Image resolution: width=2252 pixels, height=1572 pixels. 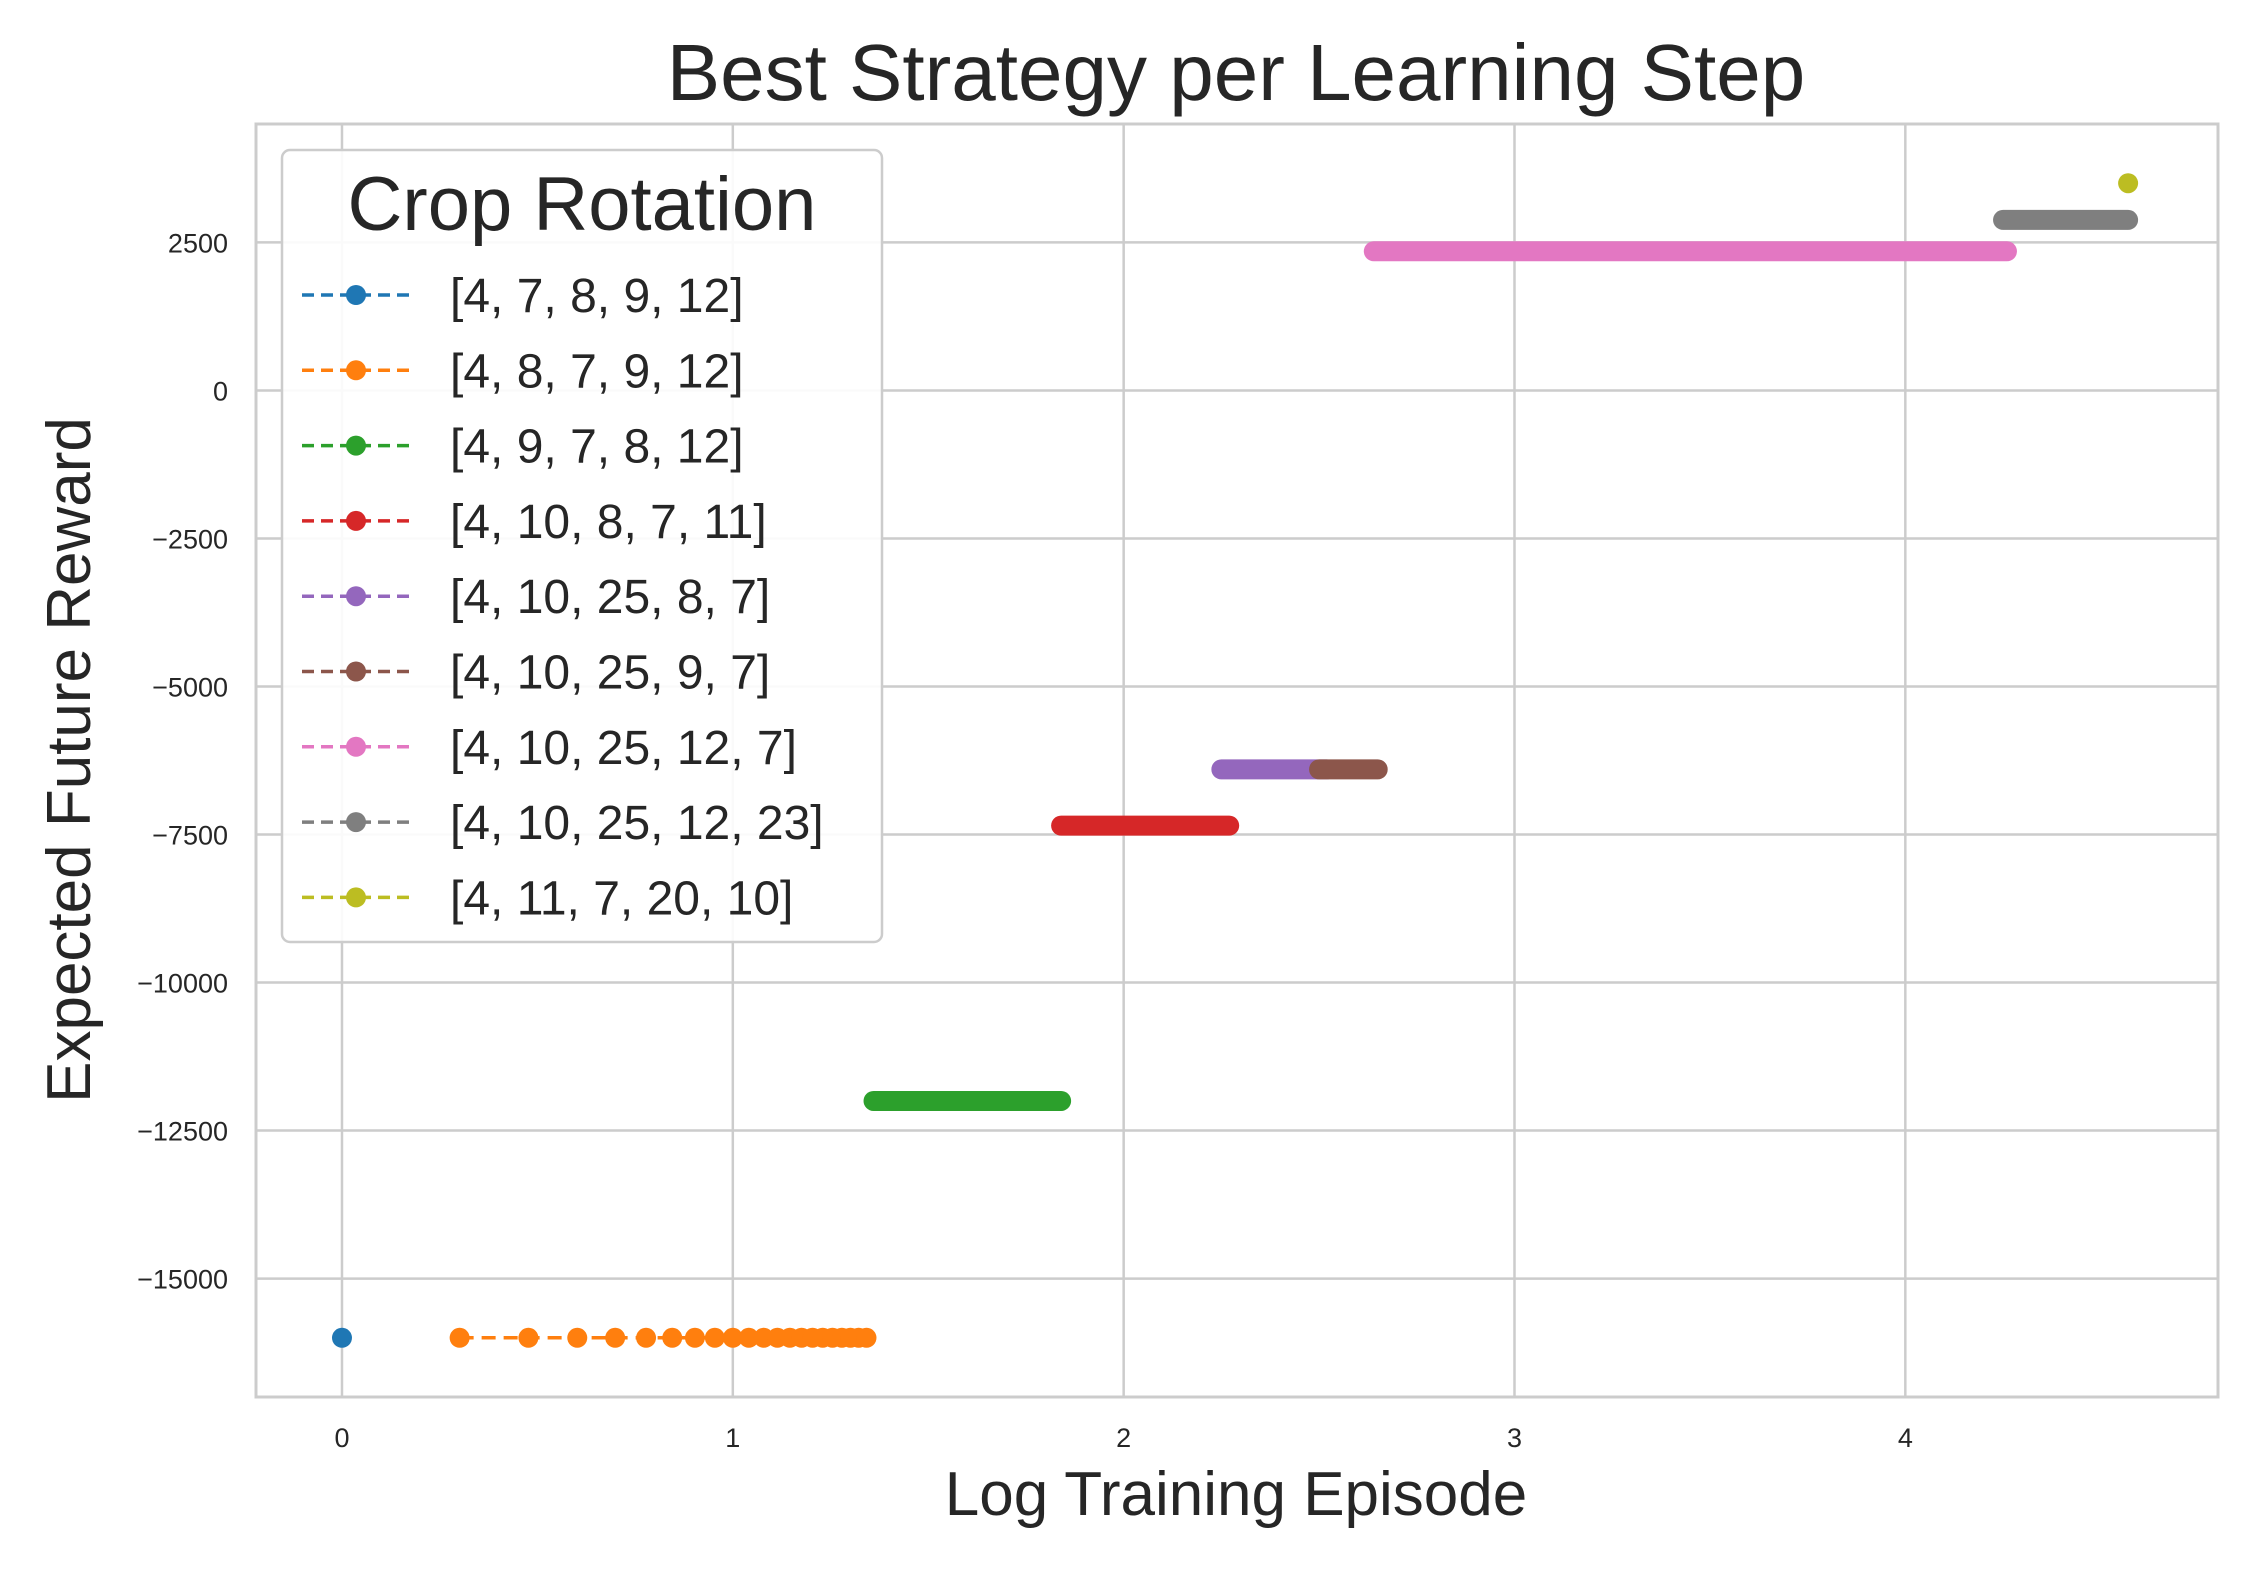 I want to click on legend-item: [4, 10, 25, 8, 7], so click(x=536, y=597).